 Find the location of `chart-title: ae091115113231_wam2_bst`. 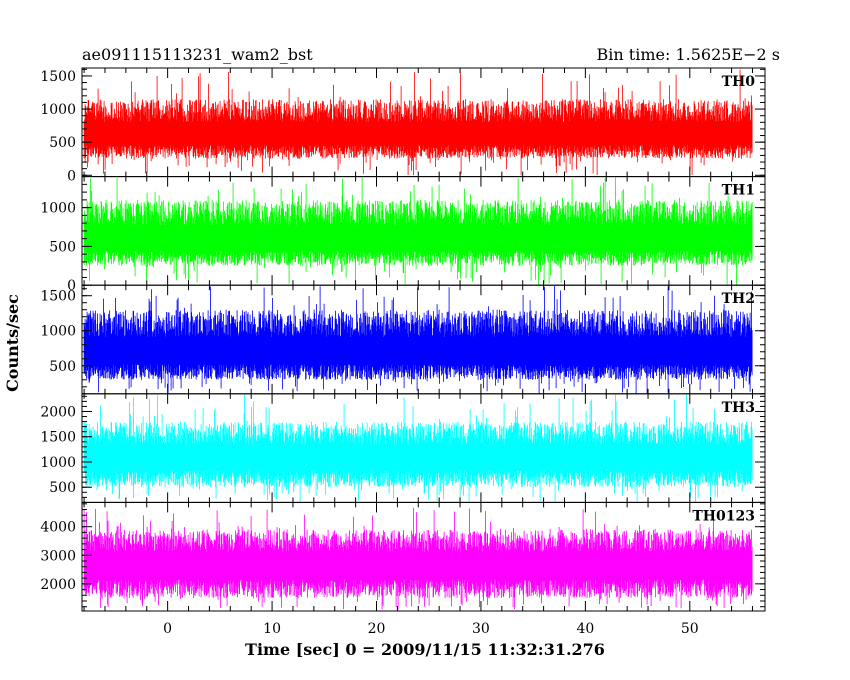

chart-title: ae091115113231_wam2_bst is located at coordinates (197, 54).